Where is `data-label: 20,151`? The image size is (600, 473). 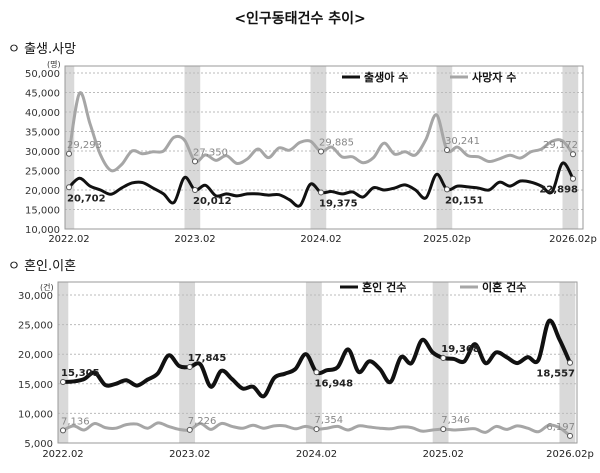
data-label: 20,151 is located at coordinates (464, 200).